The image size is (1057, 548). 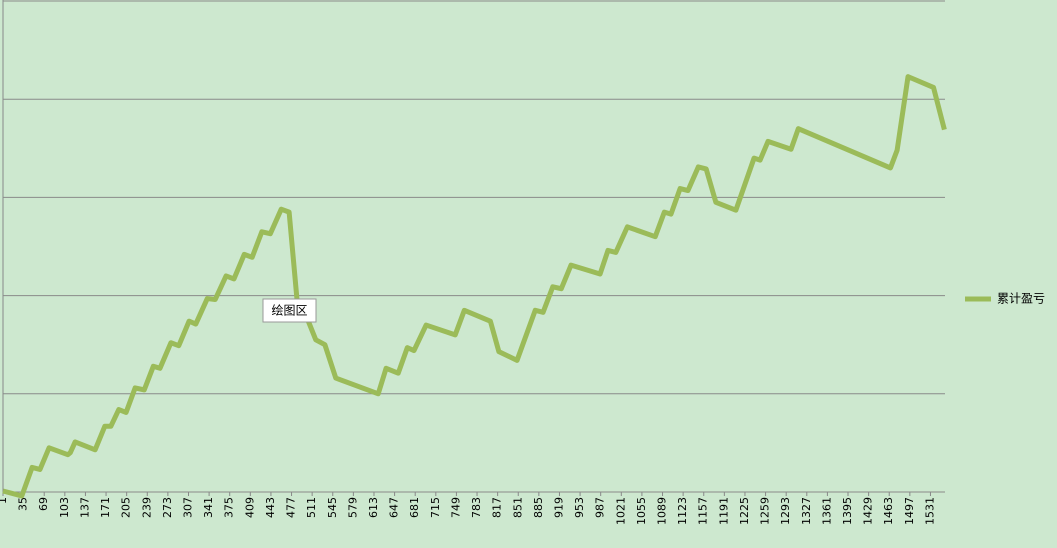 I want to click on x-tick-label: 273, so click(x=167, y=507).